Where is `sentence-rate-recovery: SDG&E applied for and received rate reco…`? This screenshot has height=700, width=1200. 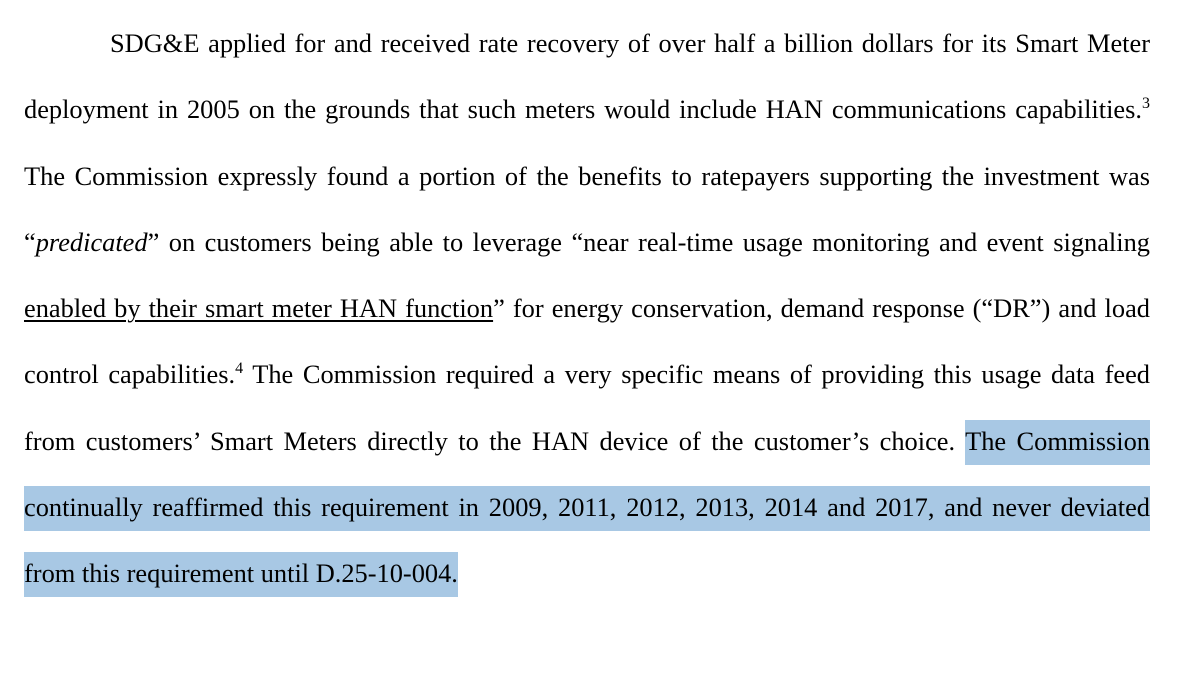
sentence-rate-recovery: SDG&E applied for and received rate reco… is located at coordinates (587, 76).